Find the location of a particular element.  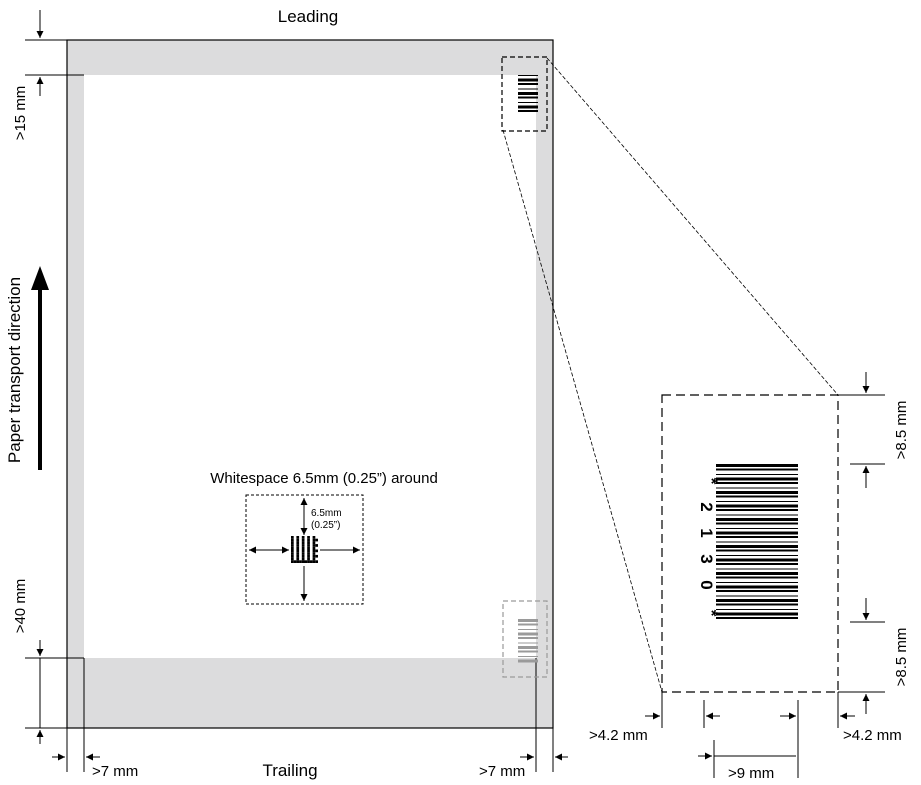

zoom-bottom-dimension: >8.5 mm is located at coordinates (874, 656).